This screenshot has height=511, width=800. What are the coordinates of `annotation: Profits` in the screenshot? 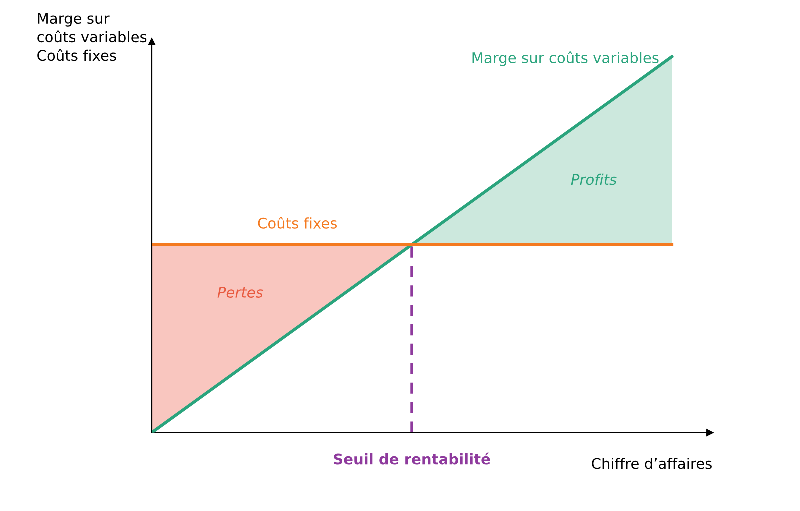 It's located at (594, 180).